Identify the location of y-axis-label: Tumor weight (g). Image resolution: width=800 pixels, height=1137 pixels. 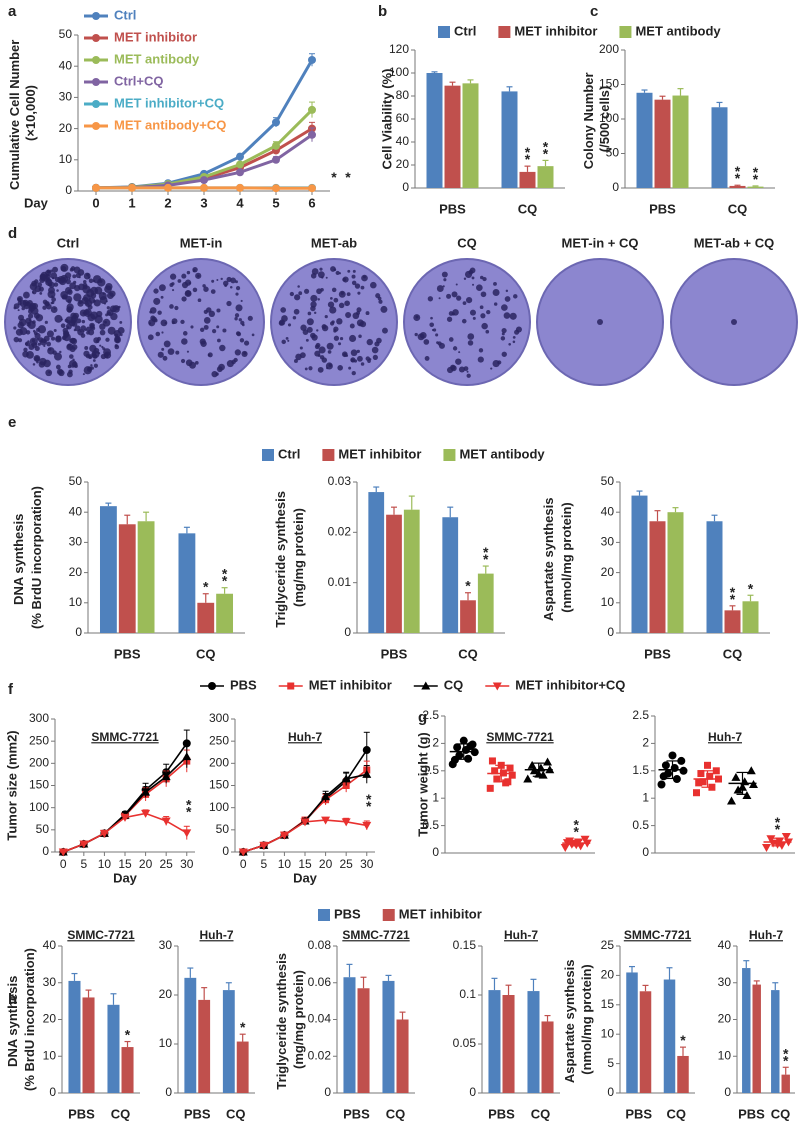
(422, 784).